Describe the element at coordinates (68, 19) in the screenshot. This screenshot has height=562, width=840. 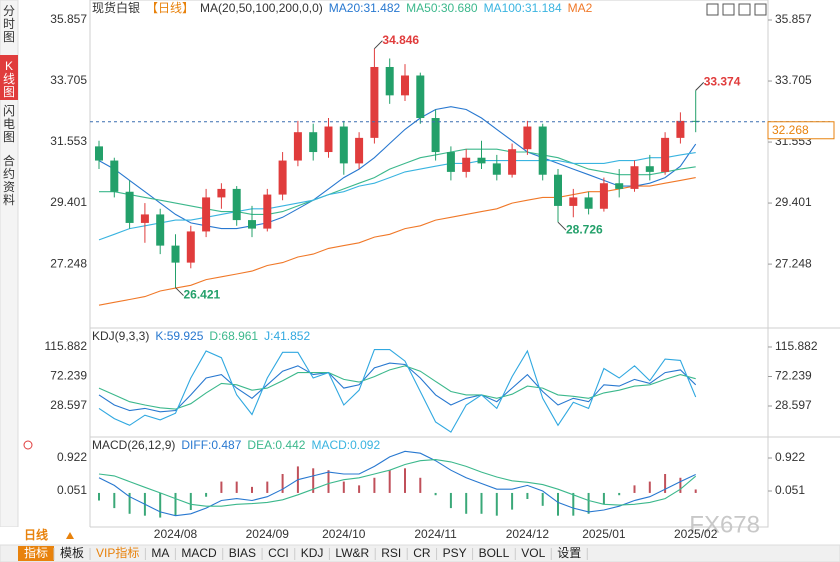
I see `y-tick-label: 35.857` at that location.